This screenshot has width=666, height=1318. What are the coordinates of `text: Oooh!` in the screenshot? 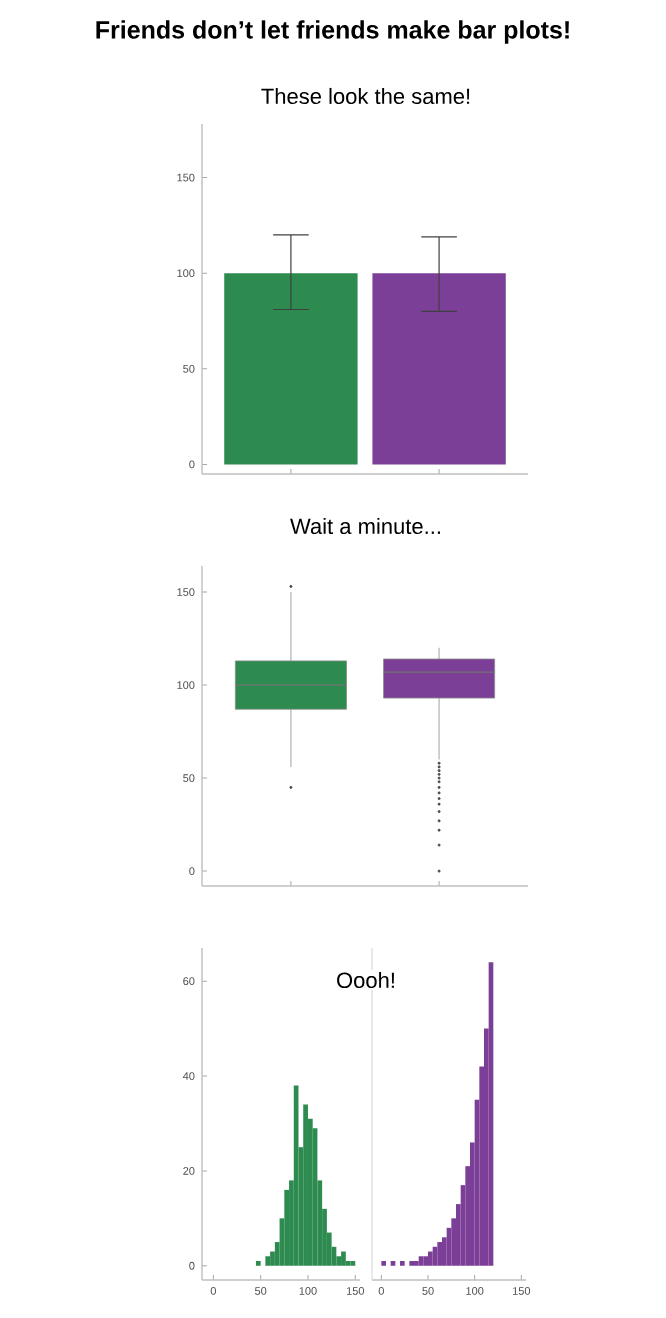 It's located at (365, 980).